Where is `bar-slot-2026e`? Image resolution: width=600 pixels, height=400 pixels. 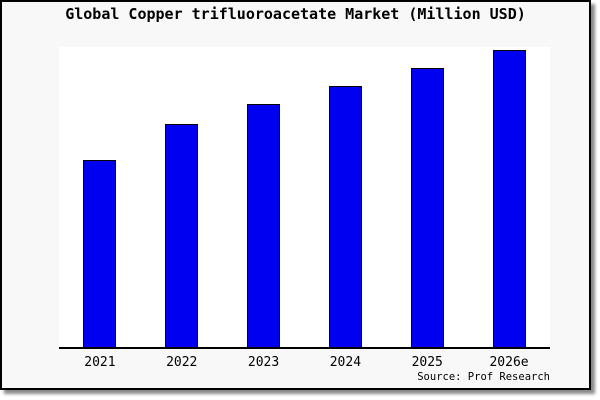 bar-slot-2026e is located at coordinates (509, 197).